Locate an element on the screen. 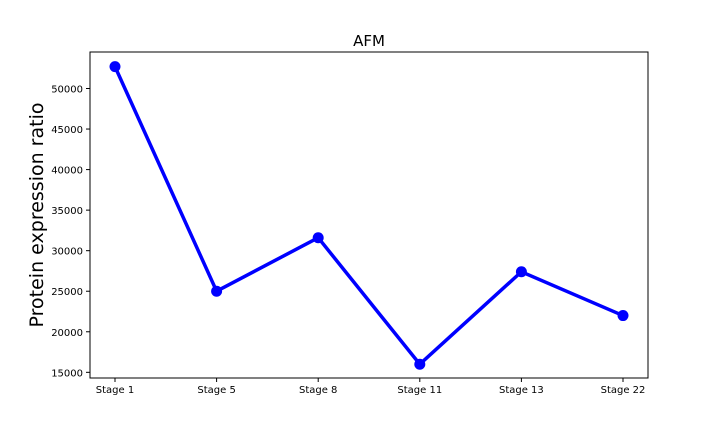 The width and height of the screenshot is (720, 432). y-tick-label: 25000 is located at coordinates (67, 292).